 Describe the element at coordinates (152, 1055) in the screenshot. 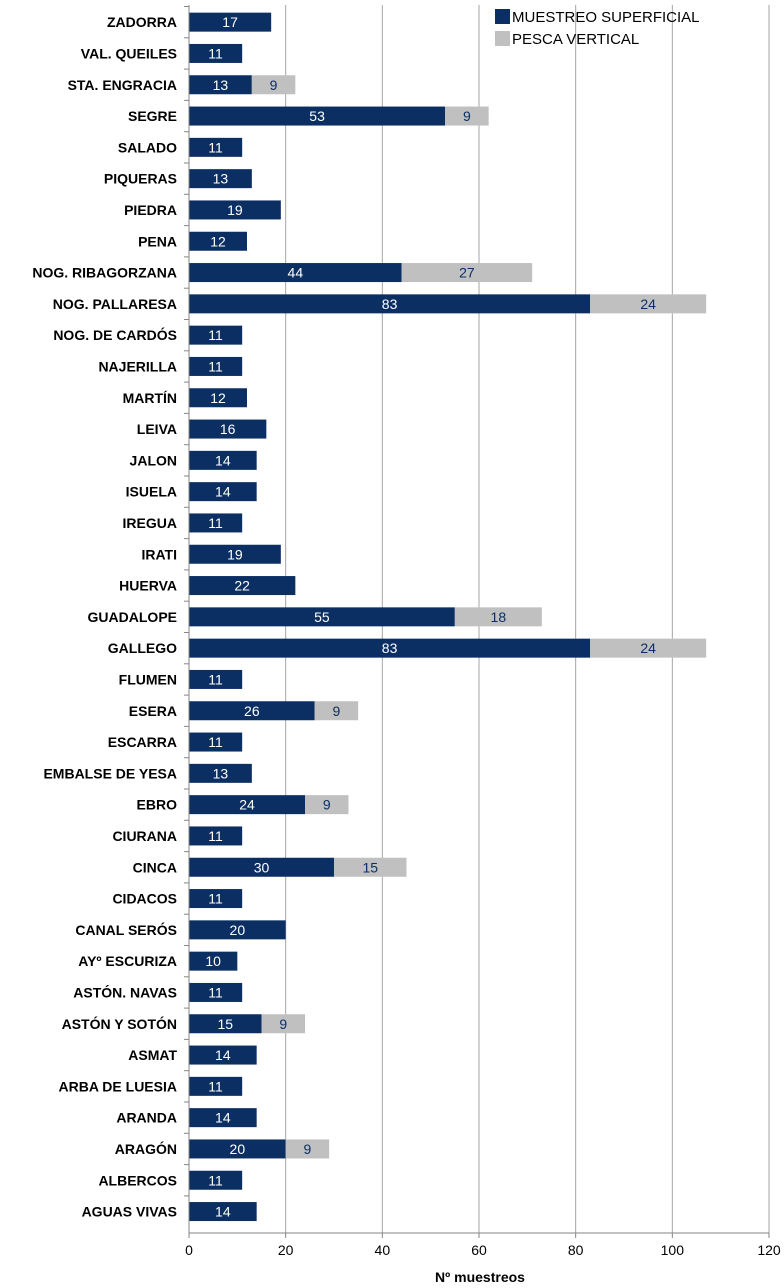

I see `category-label: ASMAT` at that location.